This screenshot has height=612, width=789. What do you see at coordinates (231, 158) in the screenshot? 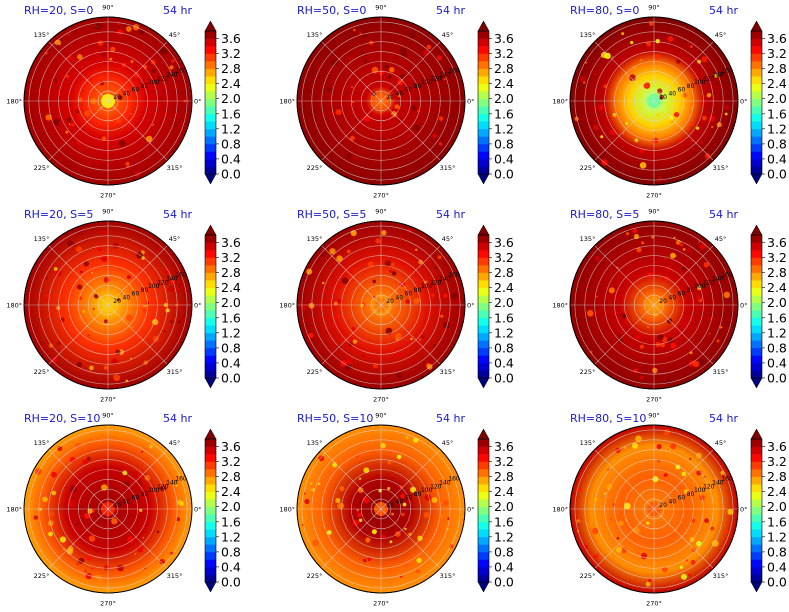
I see `colorbar-tick-label: 0.4` at bounding box center [231, 158].